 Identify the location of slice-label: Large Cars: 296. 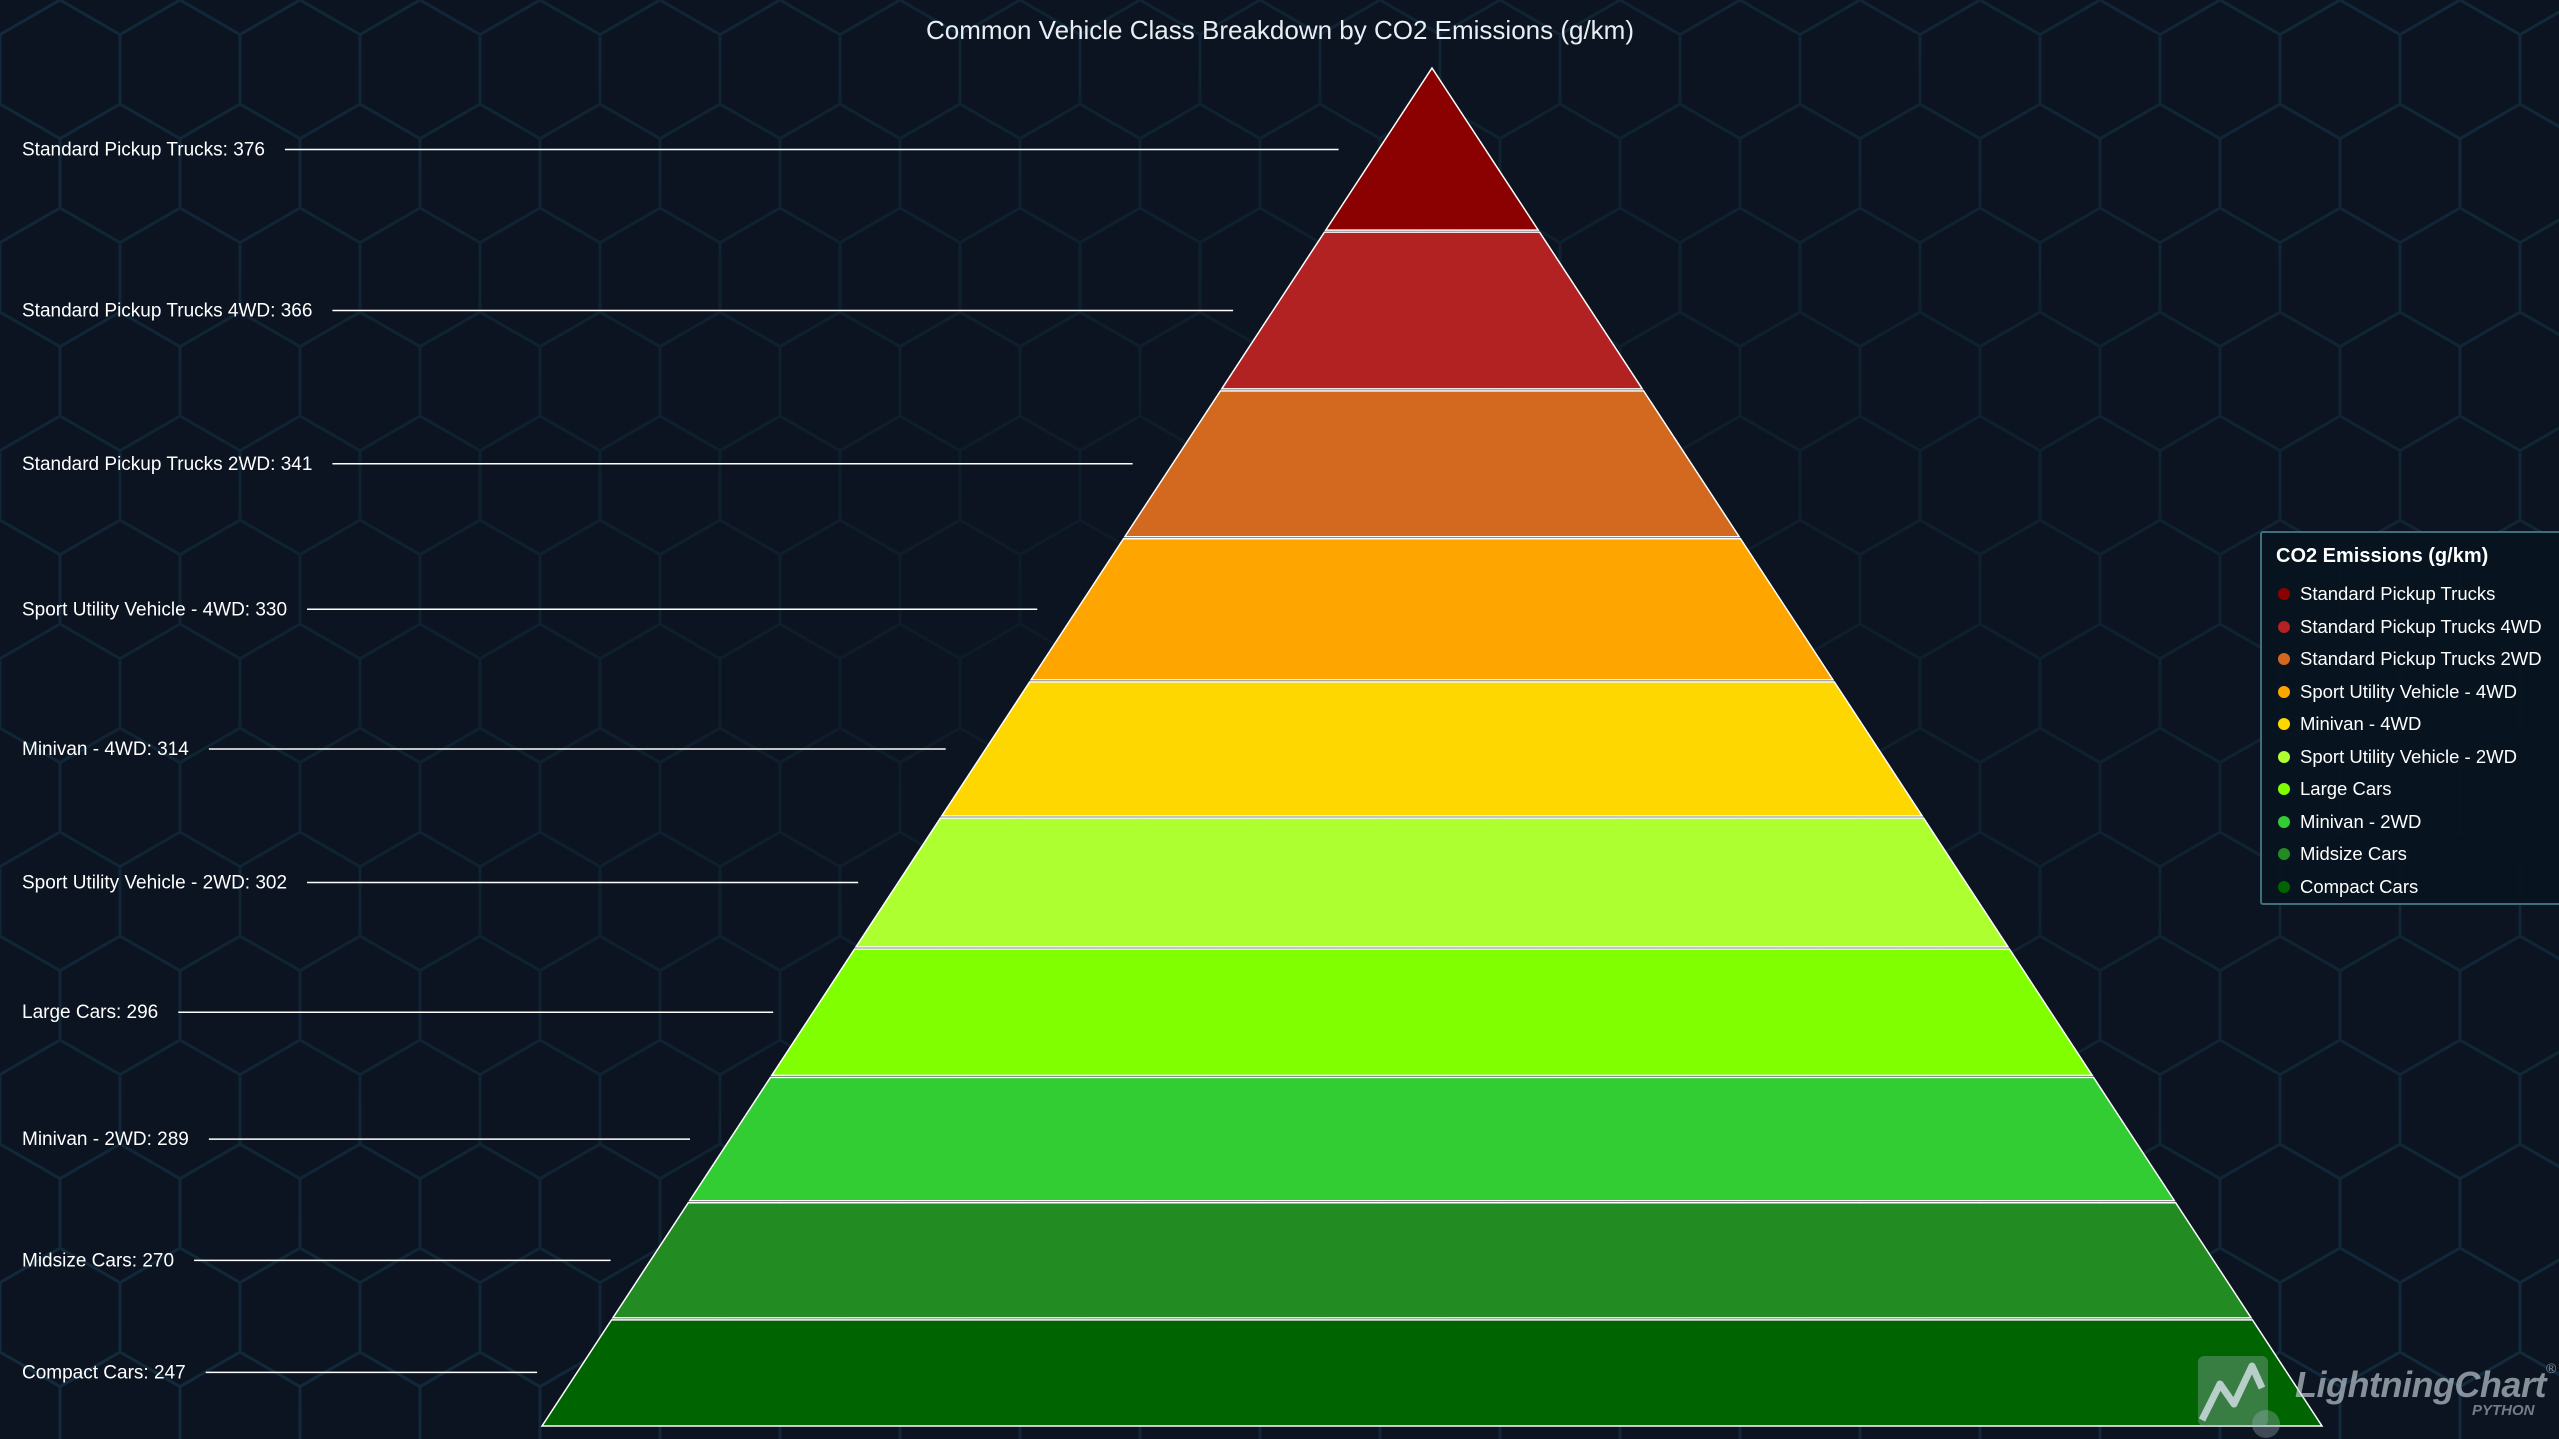
(90, 1012).